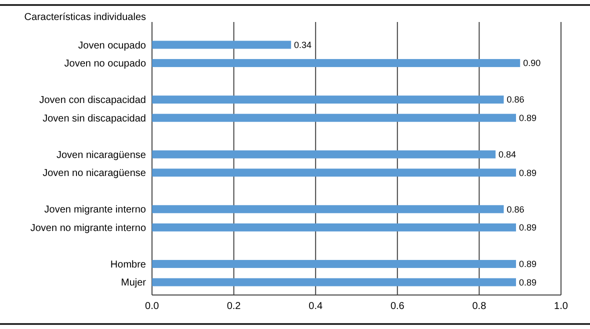 The width and height of the screenshot is (590, 329). What do you see at coordinates (94, 174) in the screenshot?
I see `y-tick-label: Joven no nicaragüense` at bounding box center [94, 174].